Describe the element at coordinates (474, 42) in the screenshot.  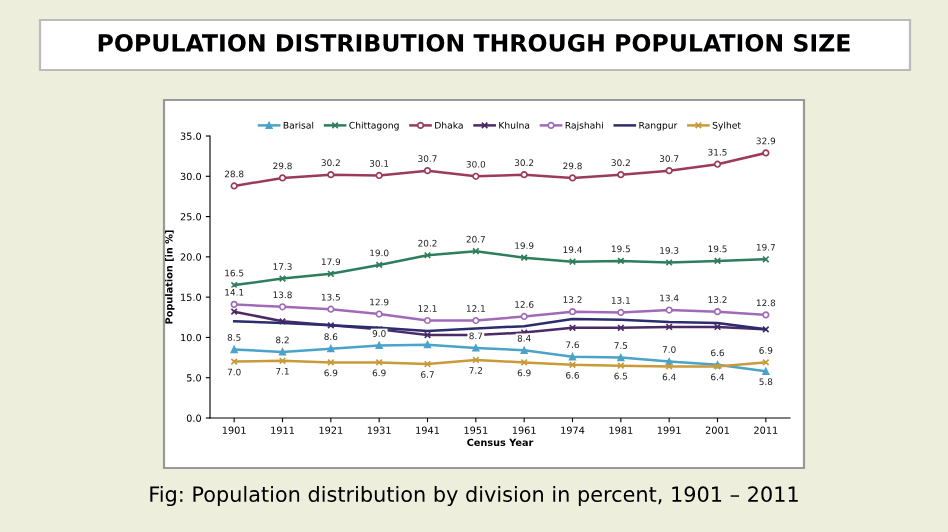
I see `chart-title: POPULATION DISTRIBUTION THROUGH POPULATION SIZE` at that location.